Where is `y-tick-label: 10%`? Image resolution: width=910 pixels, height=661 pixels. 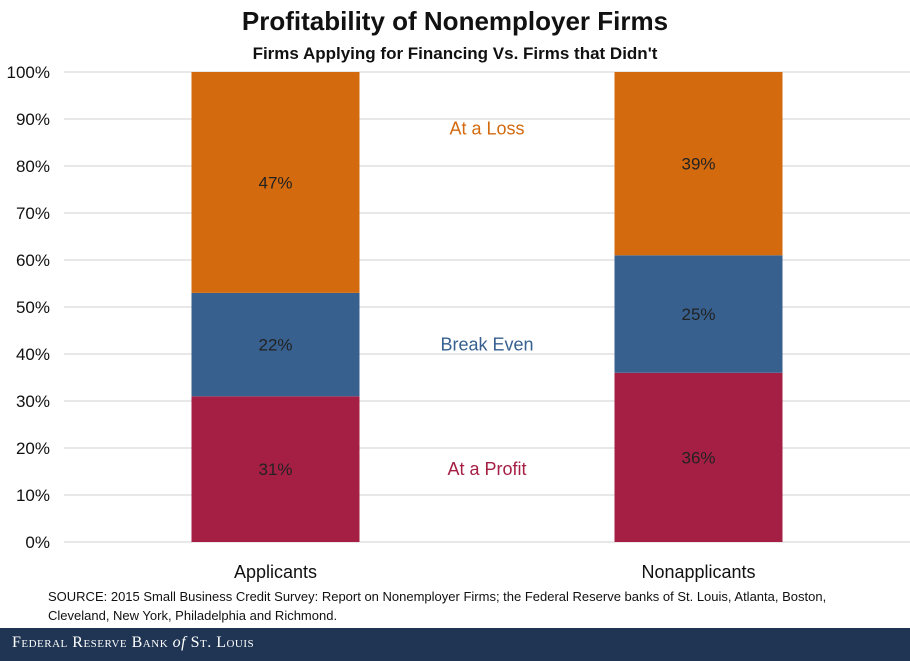
y-tick-label: 10% is located at coordinates (33, 495).